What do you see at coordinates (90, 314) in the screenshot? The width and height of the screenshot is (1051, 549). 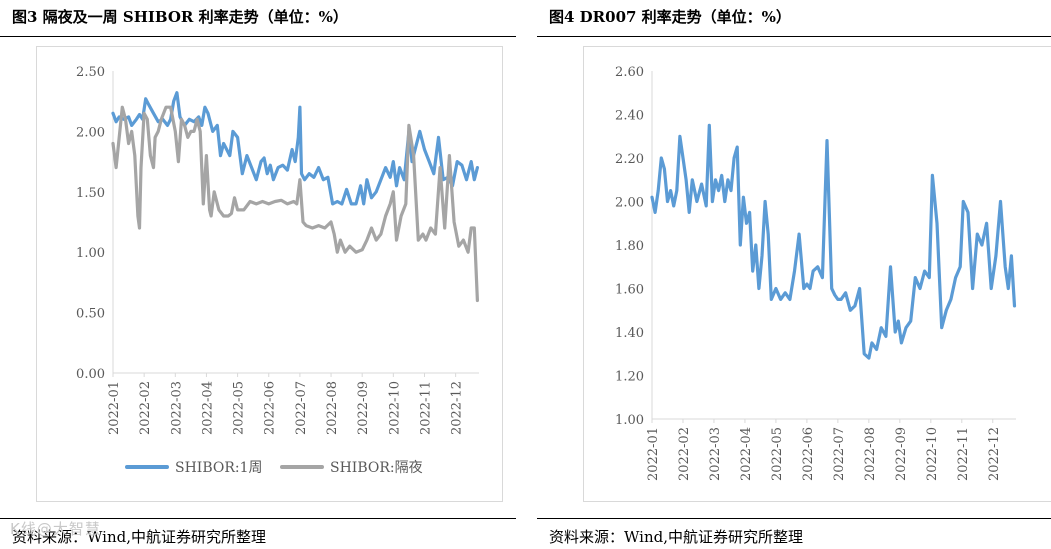 I see `y-tick-label: 0.50` at bounding box center [90, 314].